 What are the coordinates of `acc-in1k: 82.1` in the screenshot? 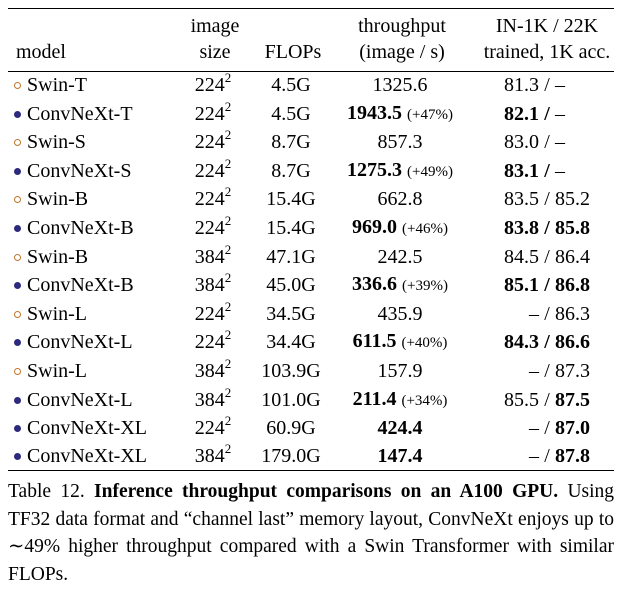 It's located at (521, 113).